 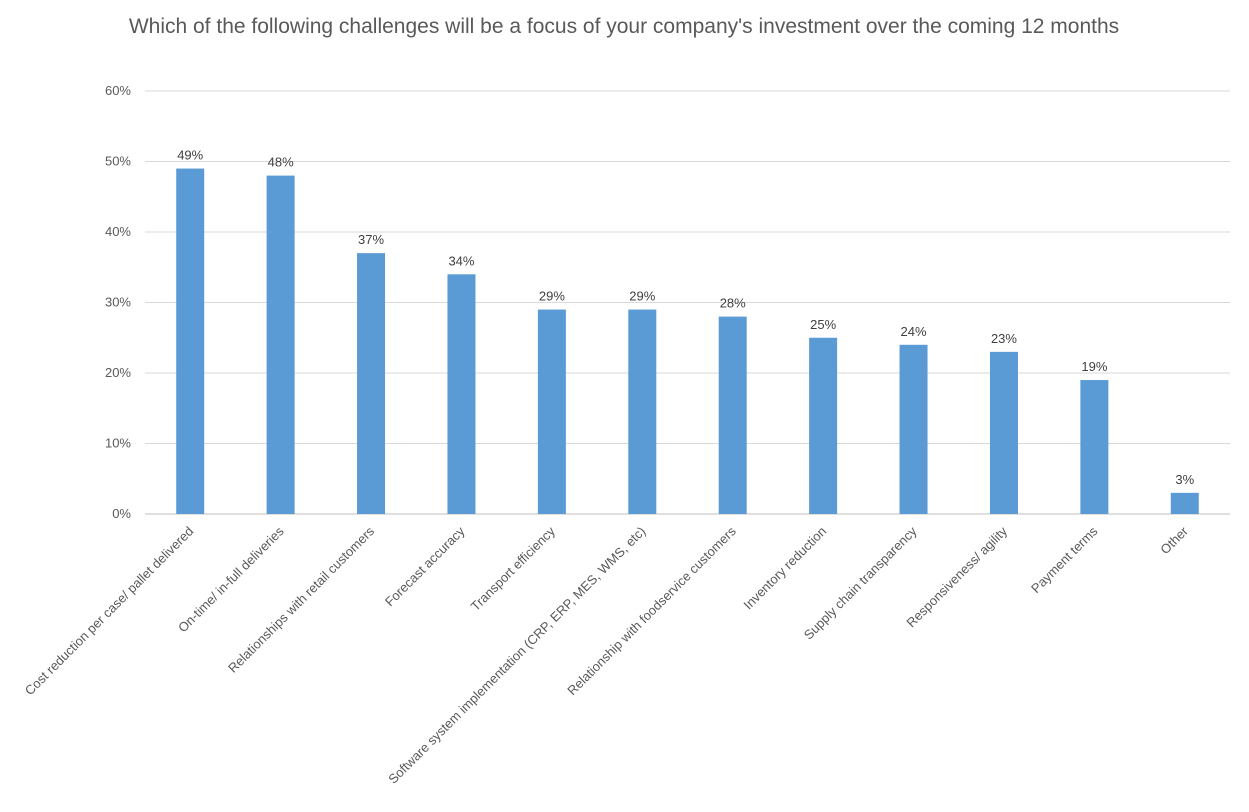 What do you see at coordinates (118, 90) in the screenshot?
I see `y-tick-label: 60%` at bounding box center [118, 90].